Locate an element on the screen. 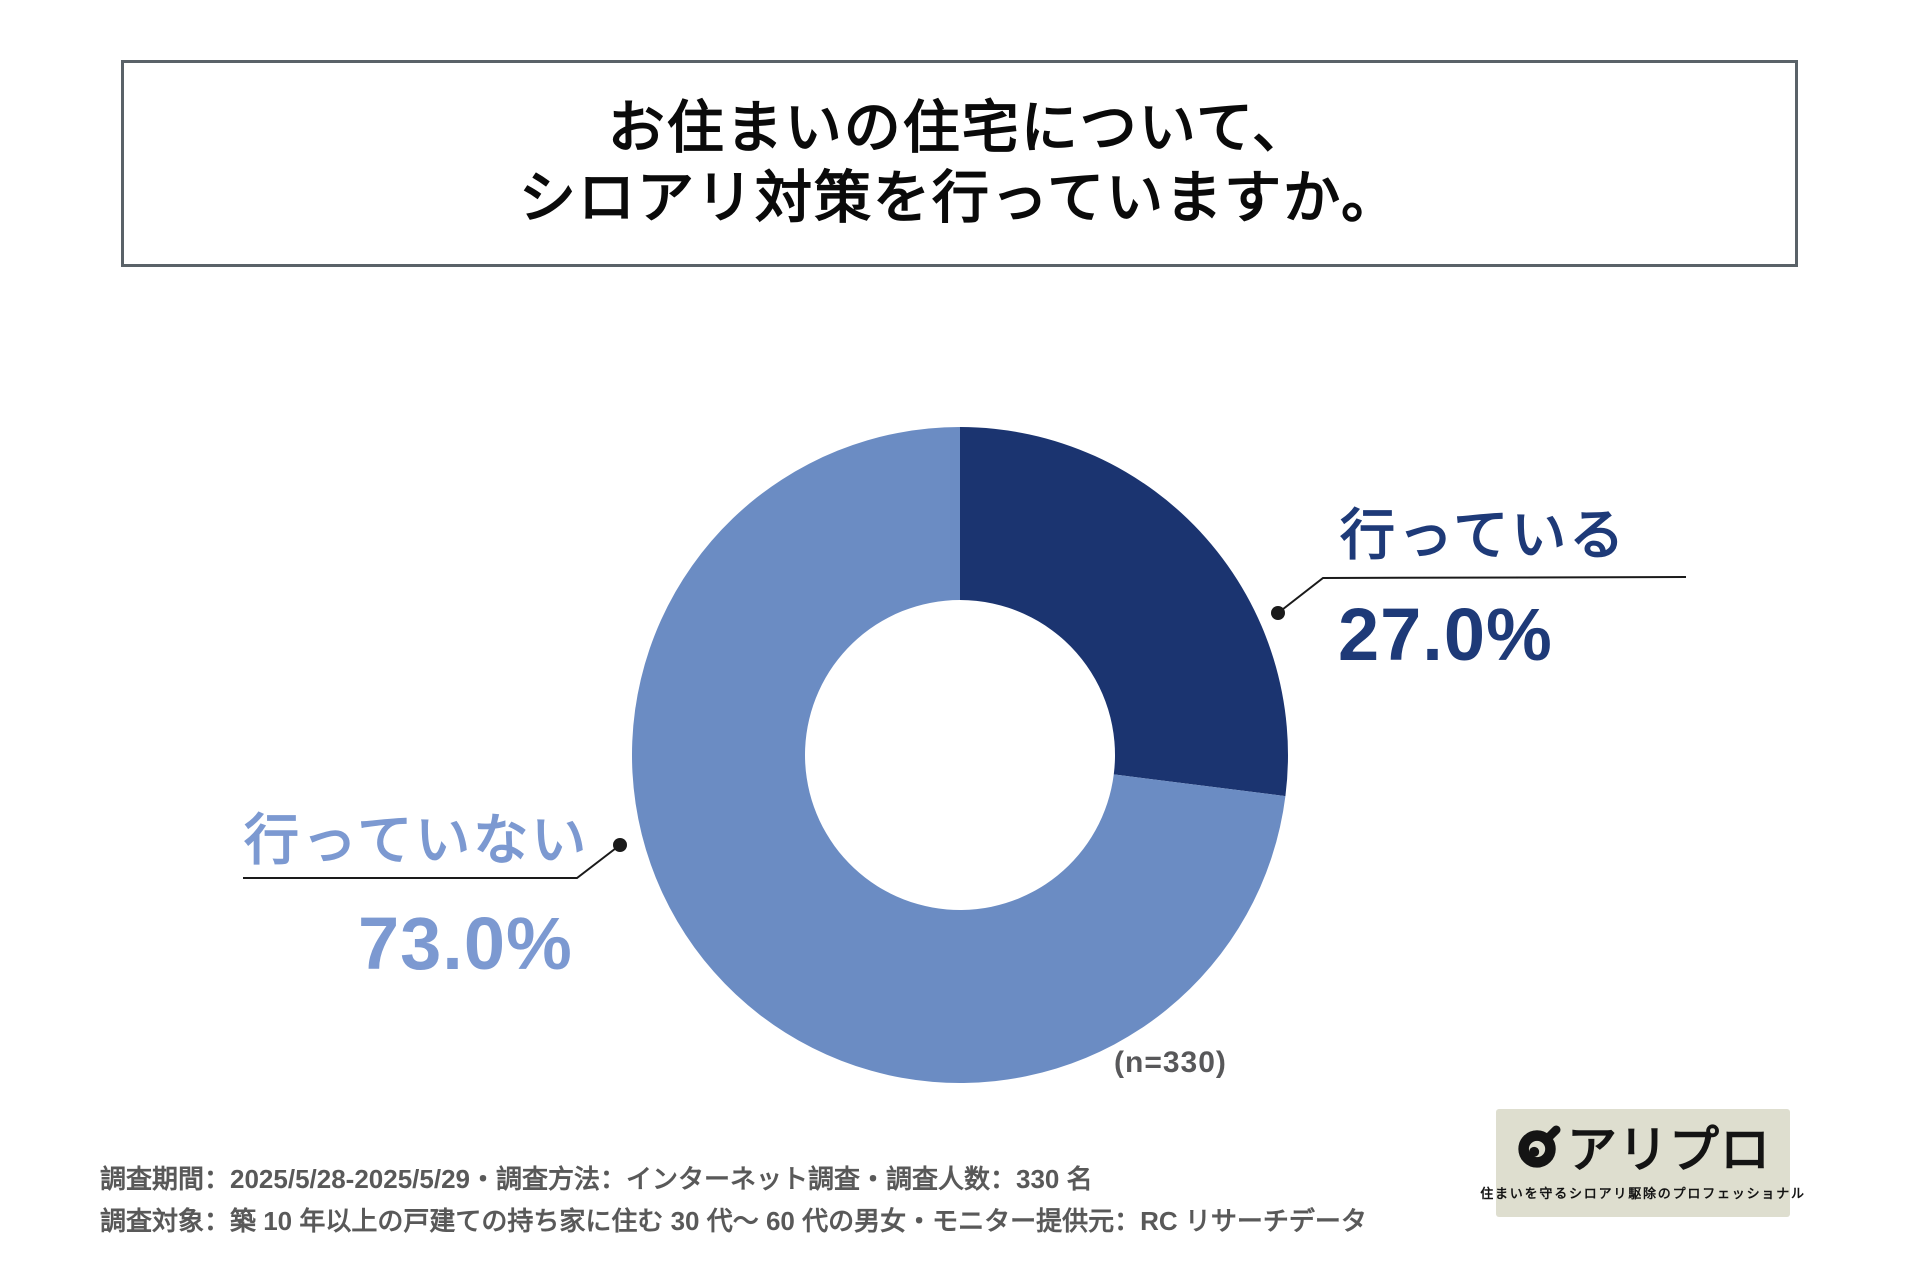 This screenshot has height=1280, width=1920. leader-dot-yes is located at coordinates (1278, 613).